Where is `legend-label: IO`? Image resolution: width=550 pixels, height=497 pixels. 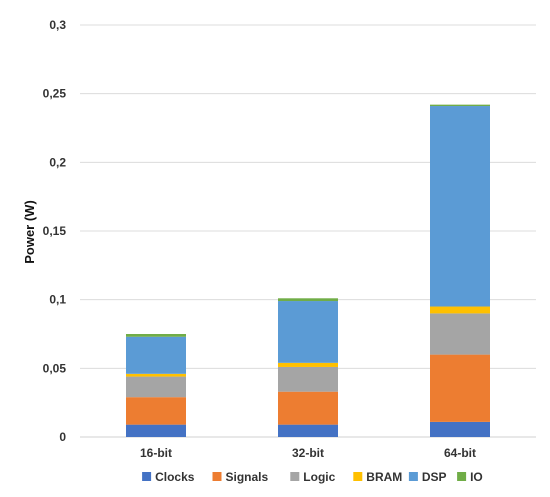 legend-label: IO is located at coordinates (476, 477).